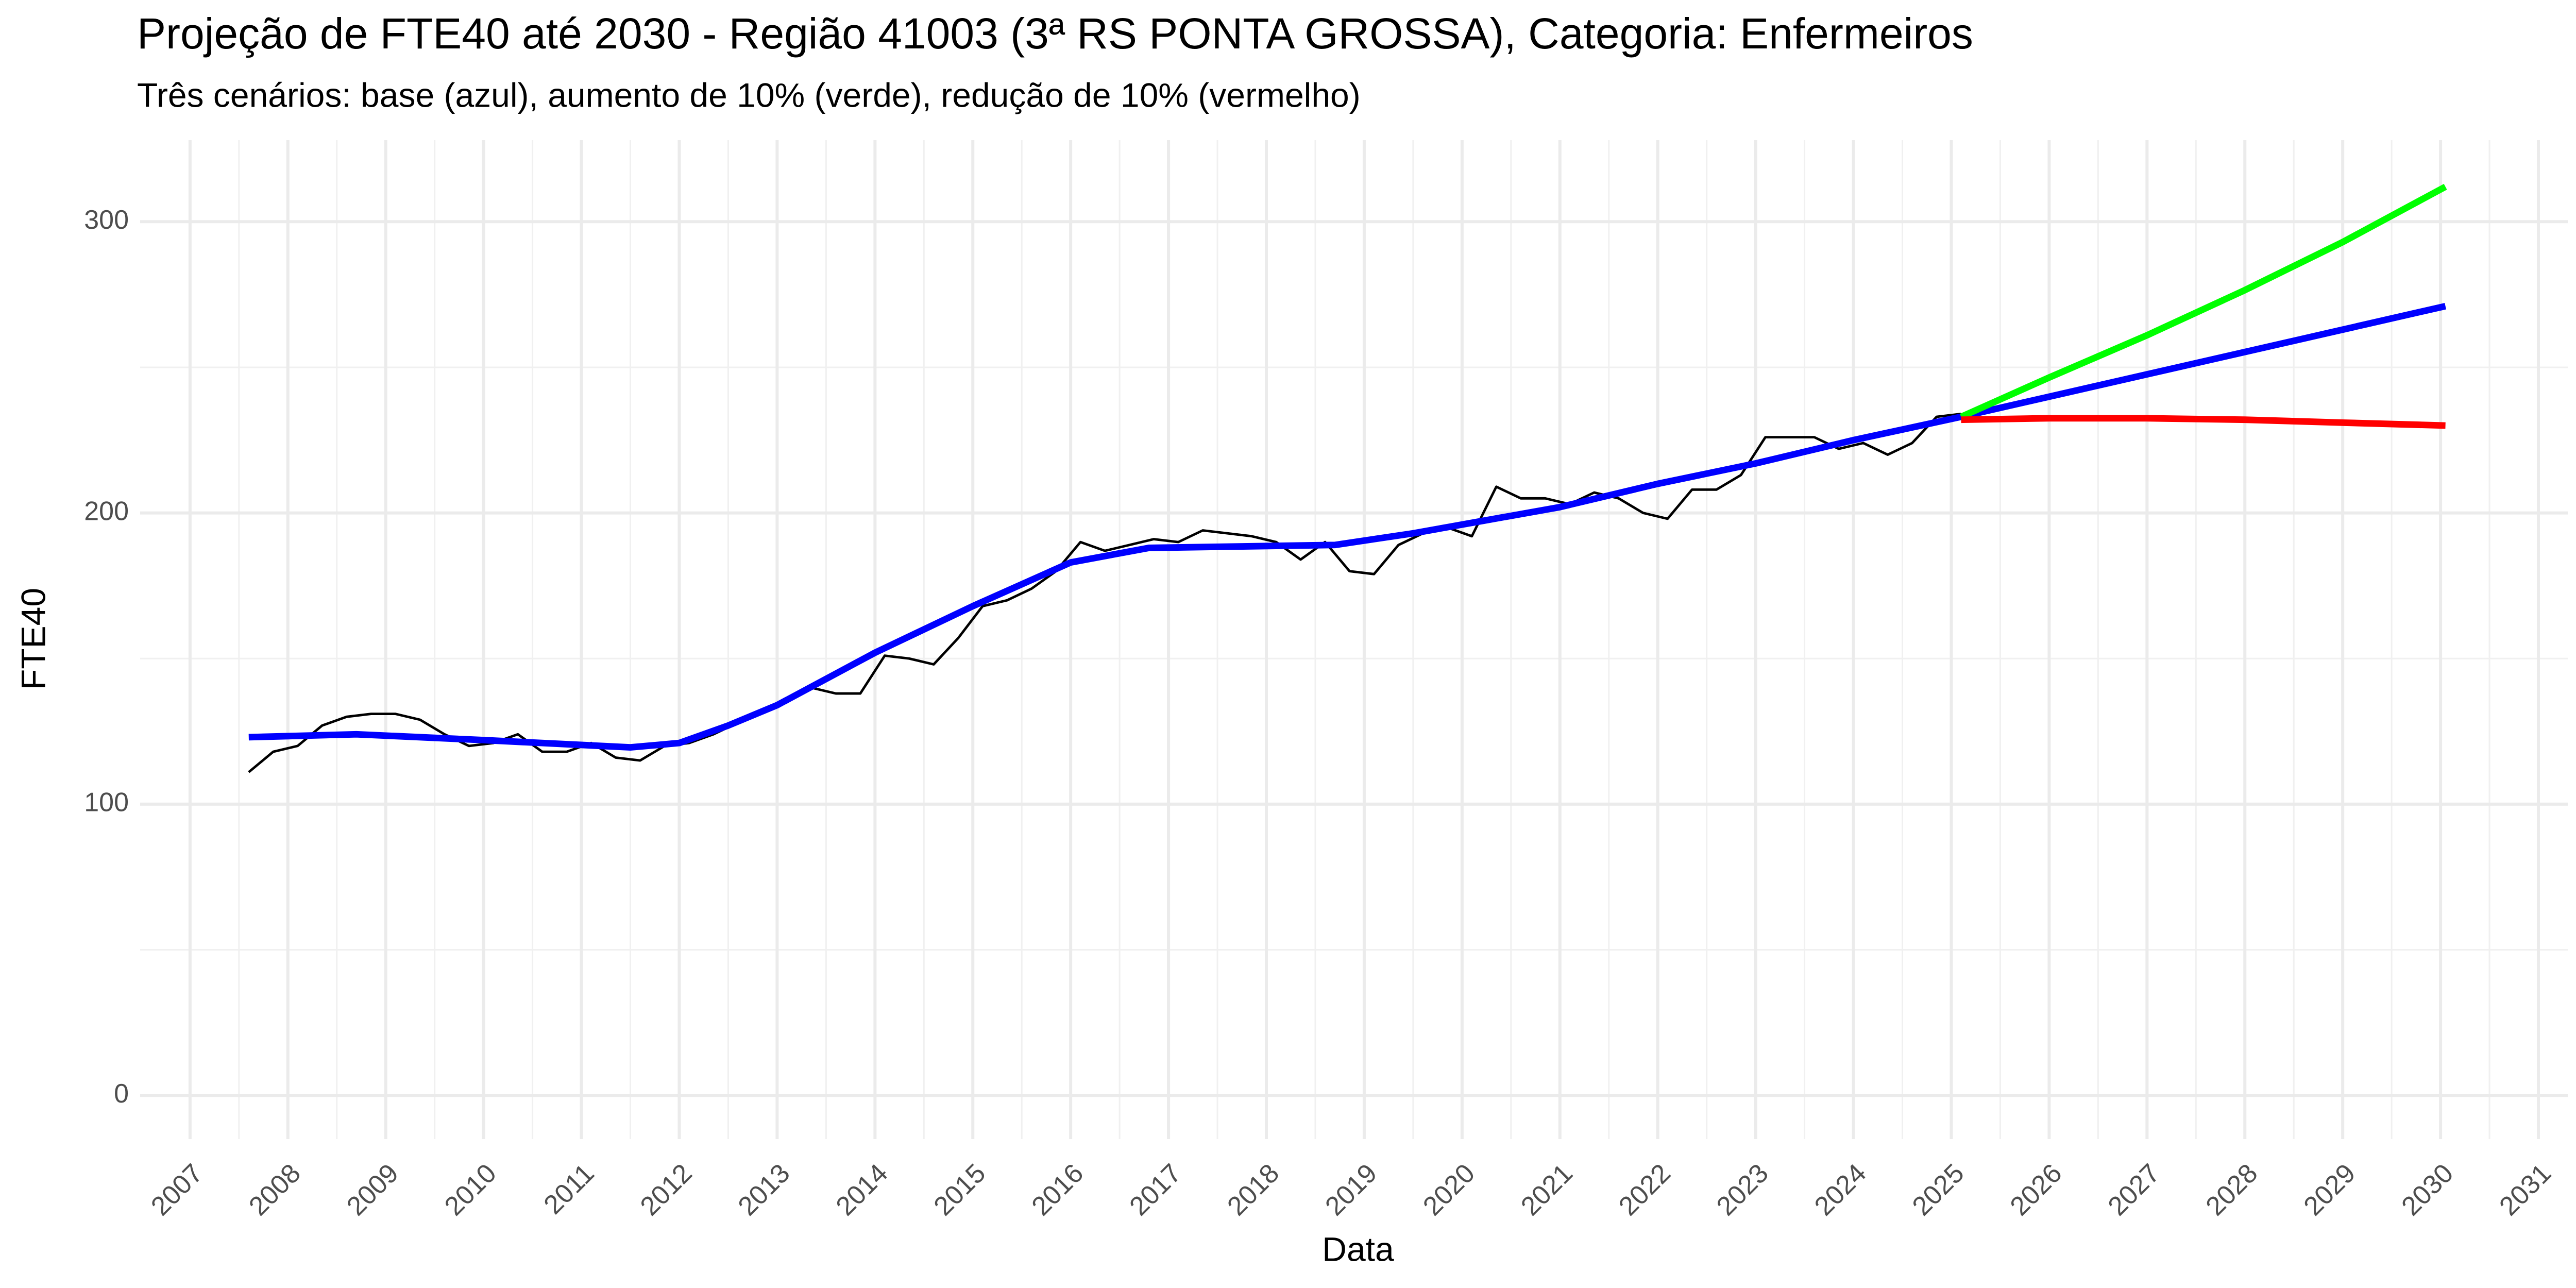  What do you see at coordinates (1358, 1249) in the screenshot?
I see `x-axis-label: Data` at bounding box center [1358, 1249].